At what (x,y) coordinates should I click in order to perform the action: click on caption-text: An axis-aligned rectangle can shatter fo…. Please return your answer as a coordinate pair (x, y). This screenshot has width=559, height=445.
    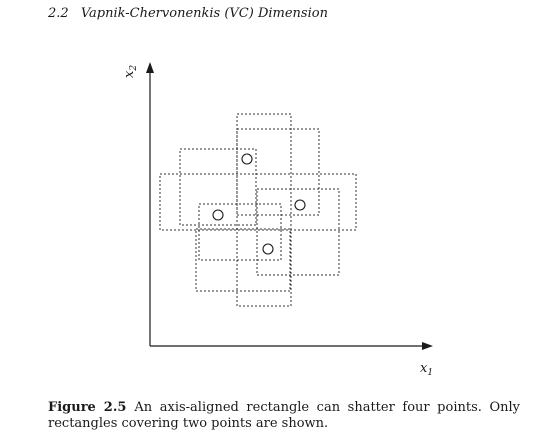
    Looking at the image, I should click on (284, 415).